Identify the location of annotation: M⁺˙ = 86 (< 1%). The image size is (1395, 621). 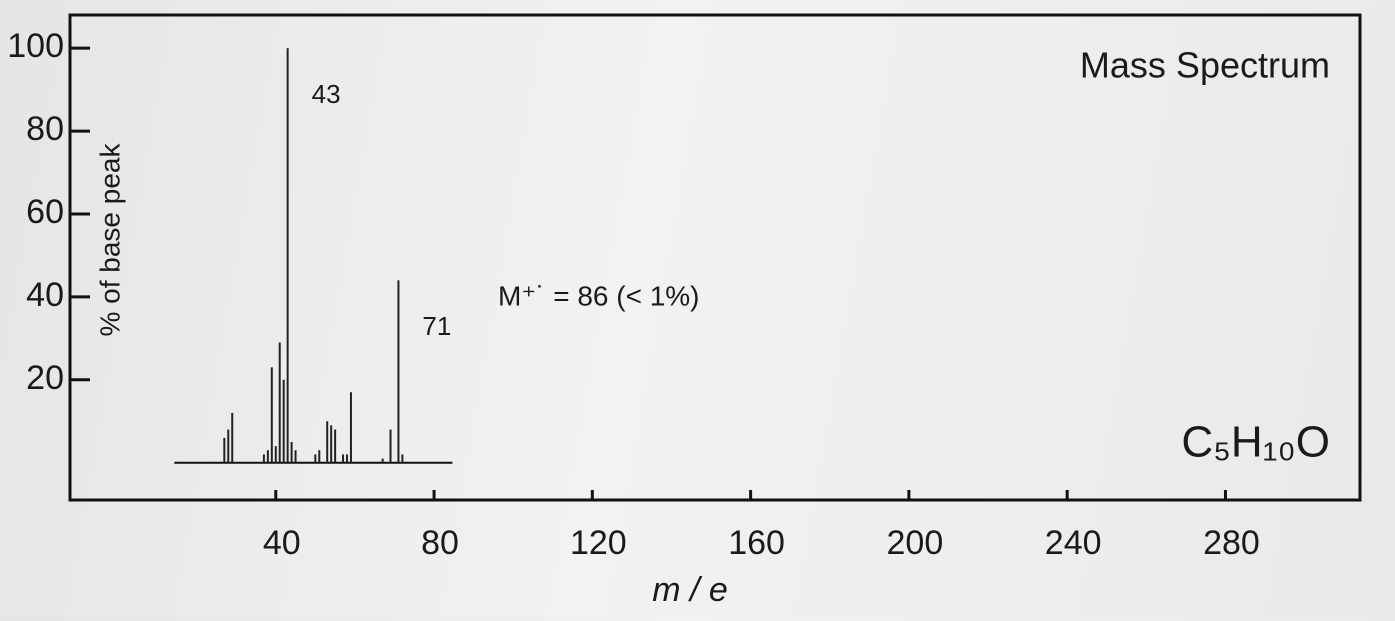
(599, 295).